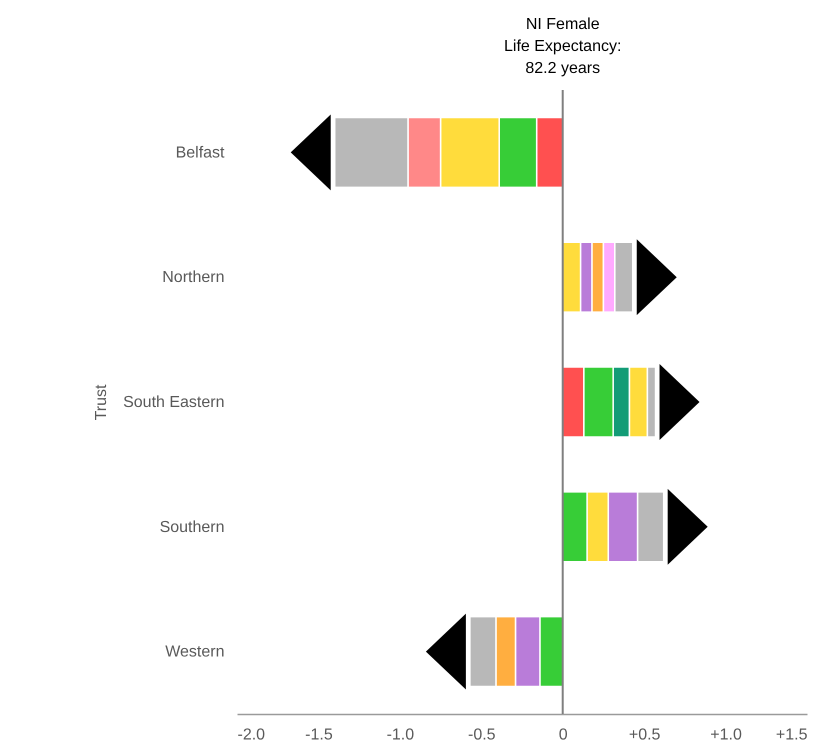 The image size is (832, 751). I want to click on y-tick-label: Western, so click(194, 652).